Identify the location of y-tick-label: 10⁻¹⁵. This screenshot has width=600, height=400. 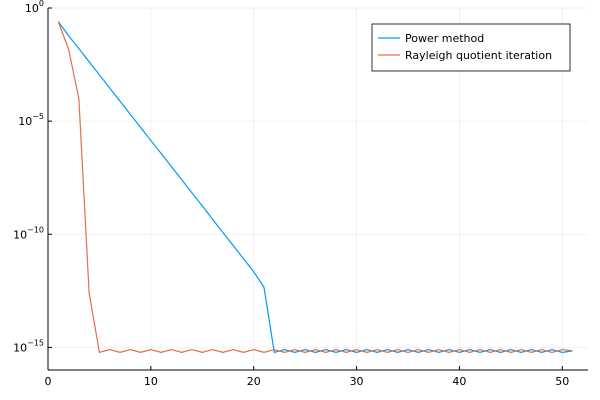
(28, 346).